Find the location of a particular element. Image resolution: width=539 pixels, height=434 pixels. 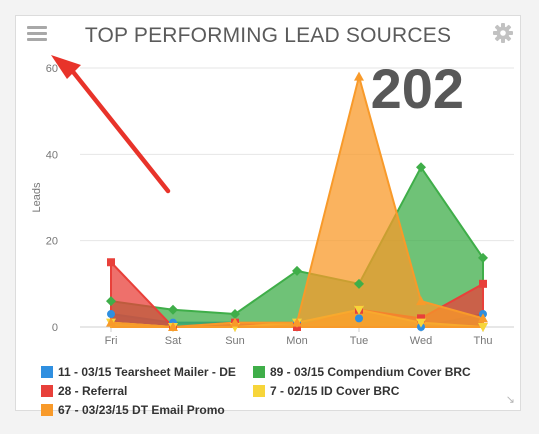

legend-item: 89 - 03/15 Compendium Cover BRC is located at coordinates (383, 372).